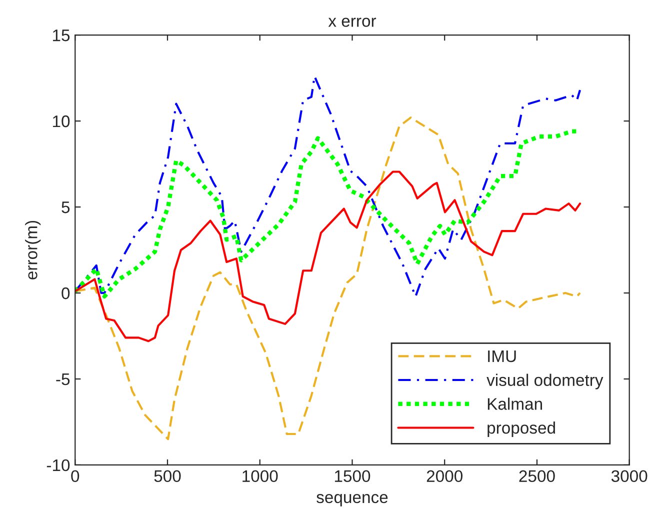  I want to click on x-tick-label: 2500, so click(537, 476).